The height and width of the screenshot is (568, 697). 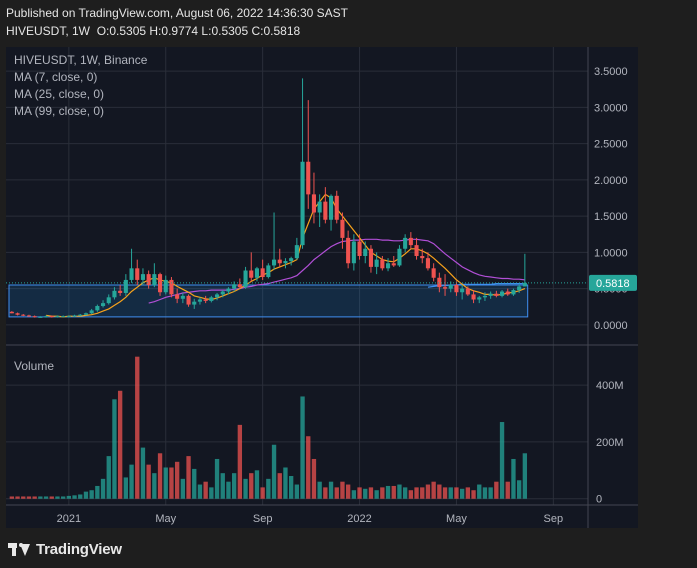 What do you see at coordinates (56, 77) in the screenshot?
I see `legend-ma7: MA (7, close, 0)` at bounding box center [56, 77].